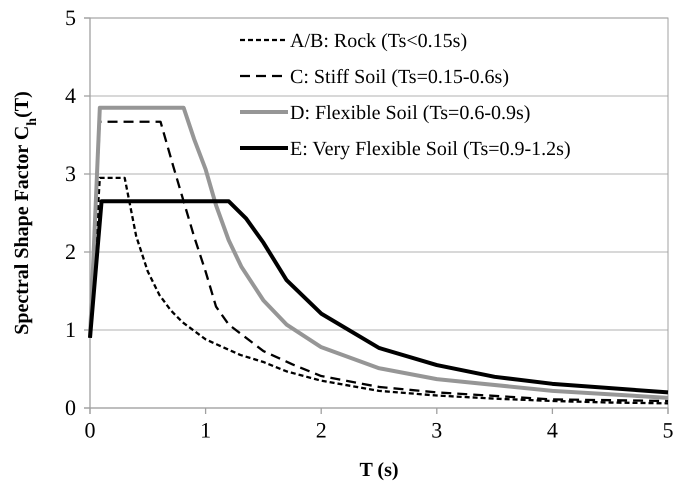 This screenshot has width=693, height=481. Describe the element at coordinates (70, 95) in the screenshot. I see `y-tick-label: 4` at that location.